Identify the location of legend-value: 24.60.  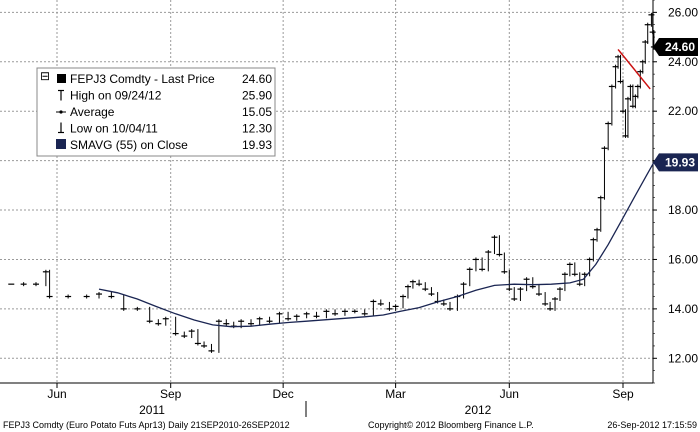
(257, 79).